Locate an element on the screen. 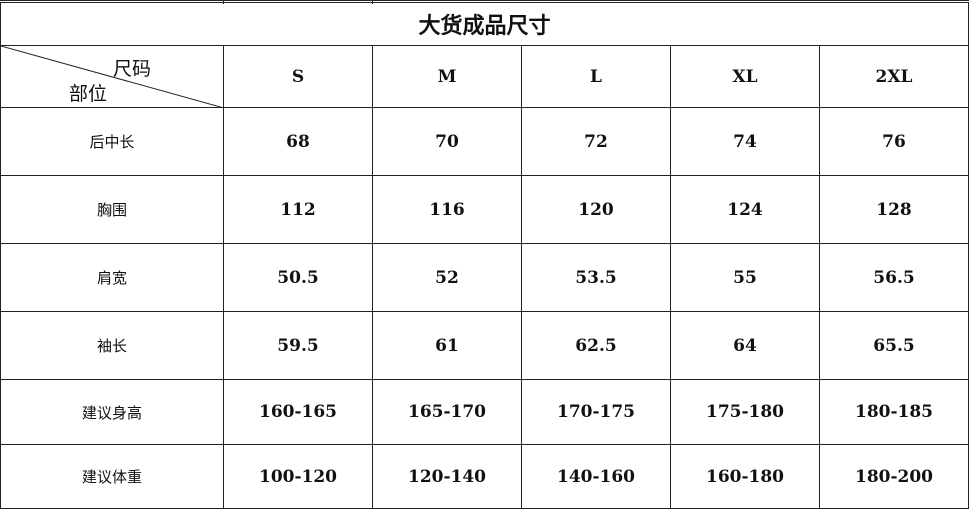 The height and width of the screenshot is (509, 969). value-cell: 55 is located at coordinates (745, 277).